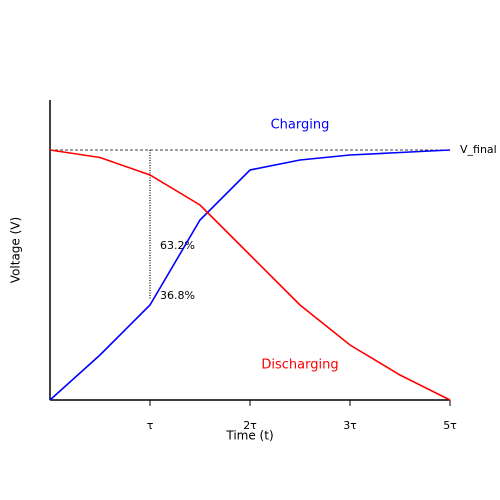 This screenshot has height=500, width=500. I want to click on x-tick-label: τ, so click(150, 425).